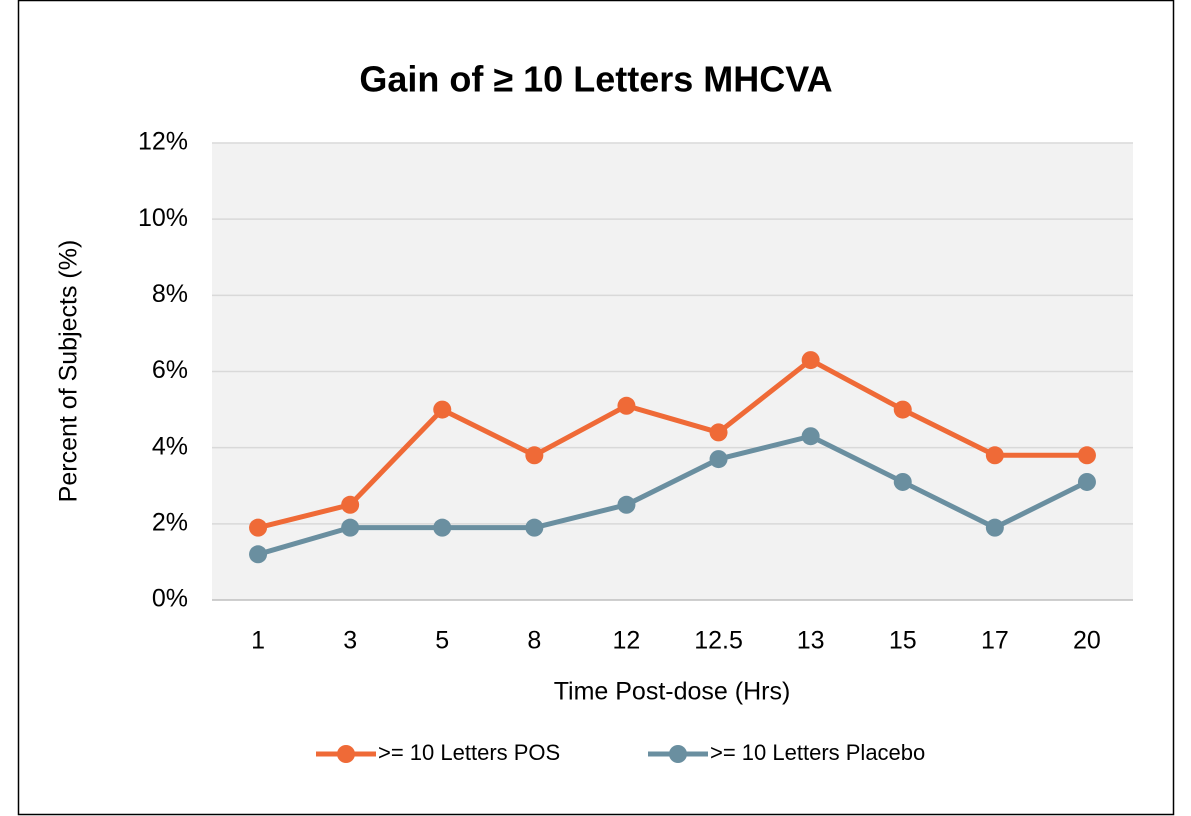  What do you see at coordinates (627, 641) in the screenshot?
I see `x-tick-label: 12` at bounding box center [627, 641].